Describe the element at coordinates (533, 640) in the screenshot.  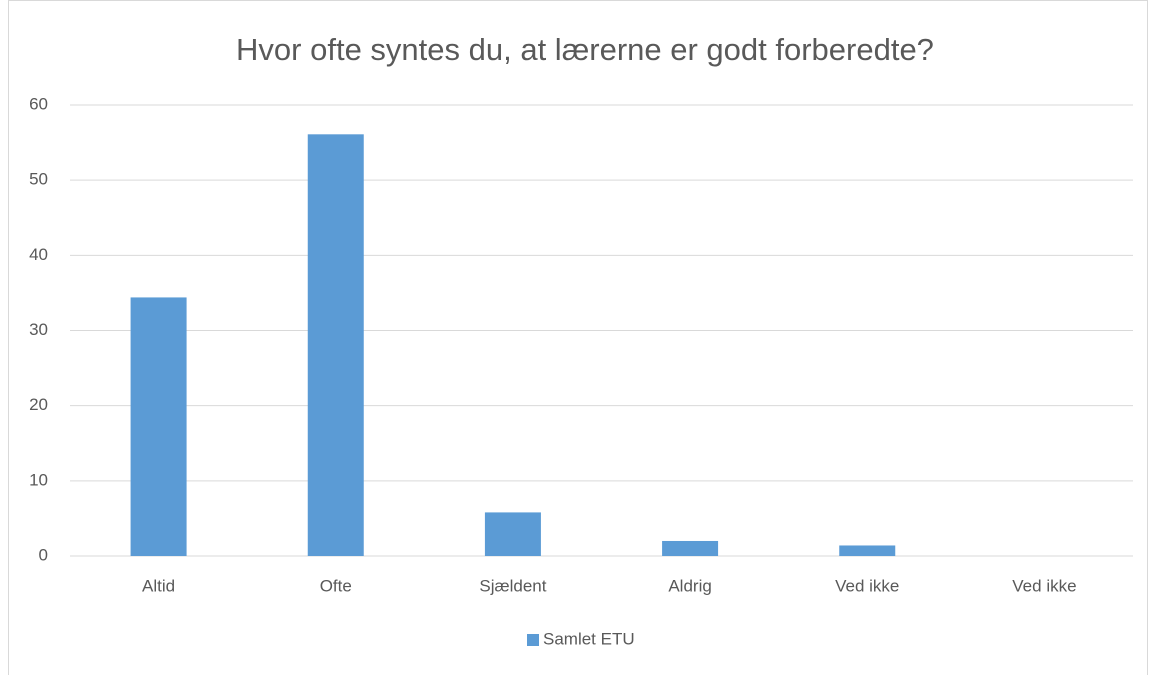
I see `legend-swatch` at that location.